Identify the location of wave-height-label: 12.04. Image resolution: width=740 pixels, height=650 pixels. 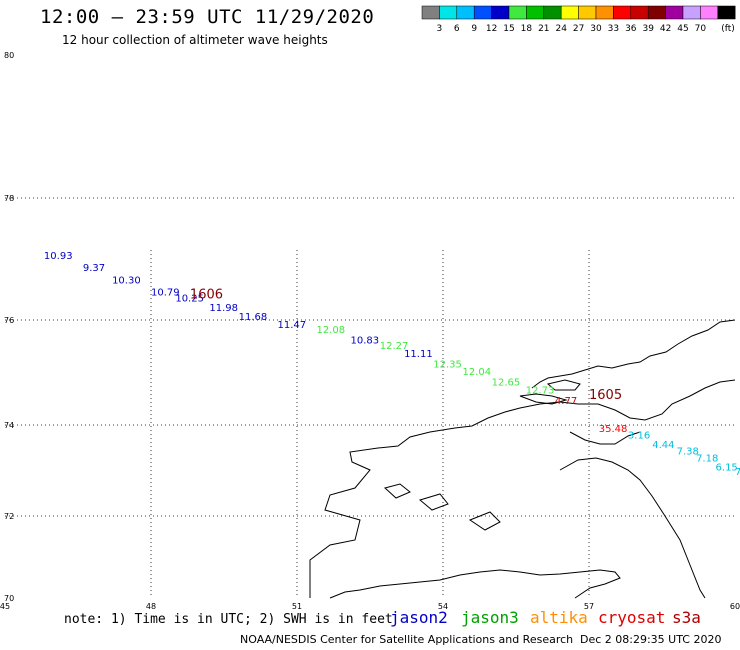
(476, 372).